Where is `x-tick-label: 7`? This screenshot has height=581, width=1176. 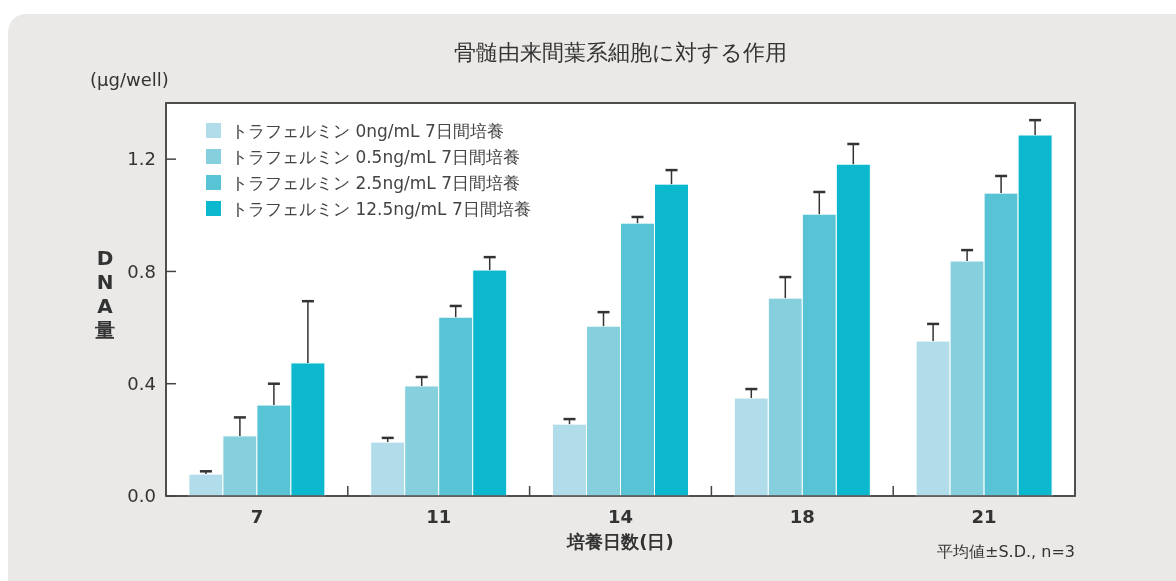 x-tick-label: 7 is located at coordinates (257, 516).